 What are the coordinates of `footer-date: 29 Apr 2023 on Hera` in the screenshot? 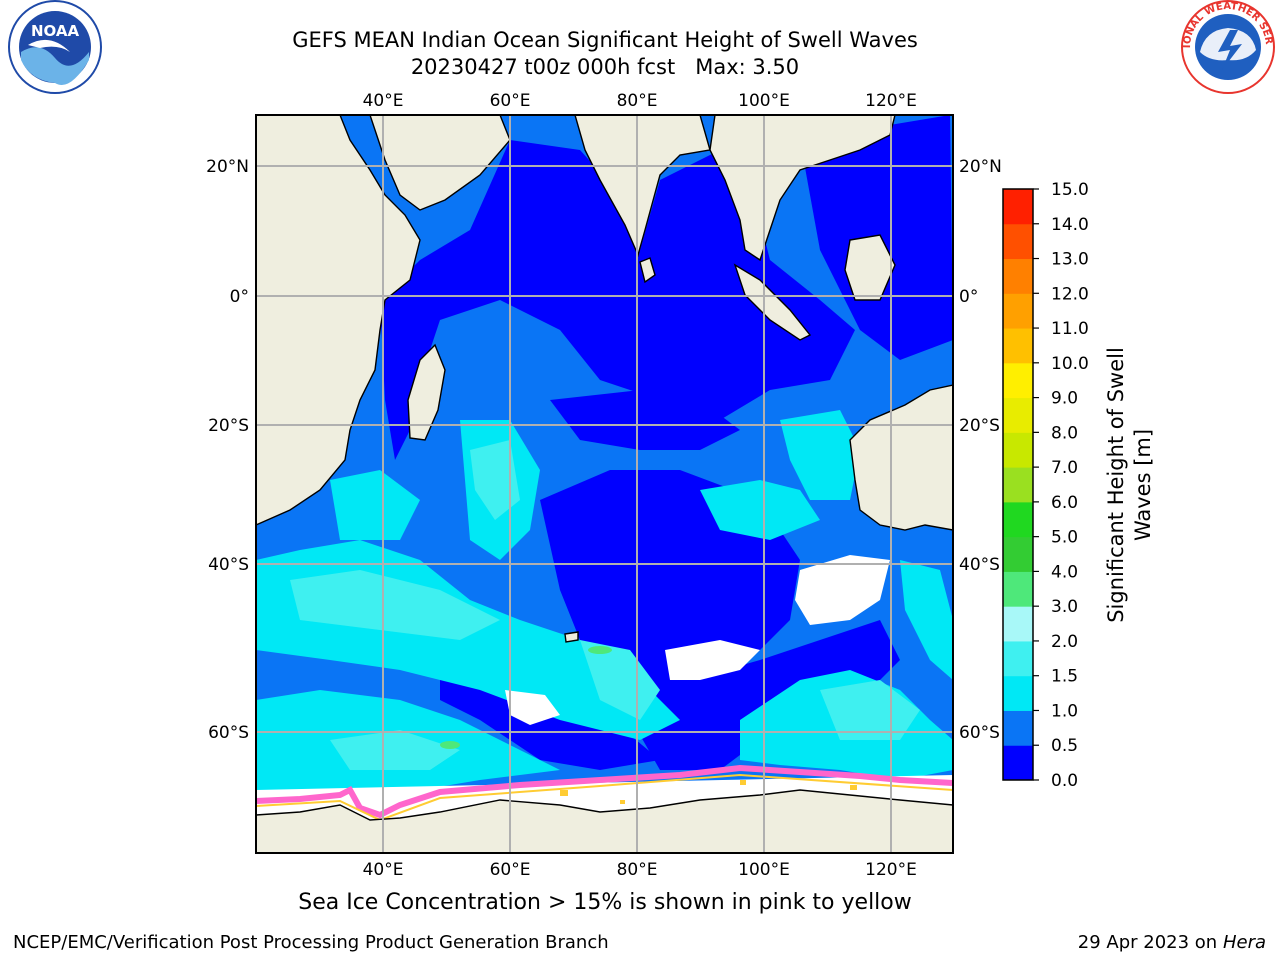 It's located at (1172, 942).